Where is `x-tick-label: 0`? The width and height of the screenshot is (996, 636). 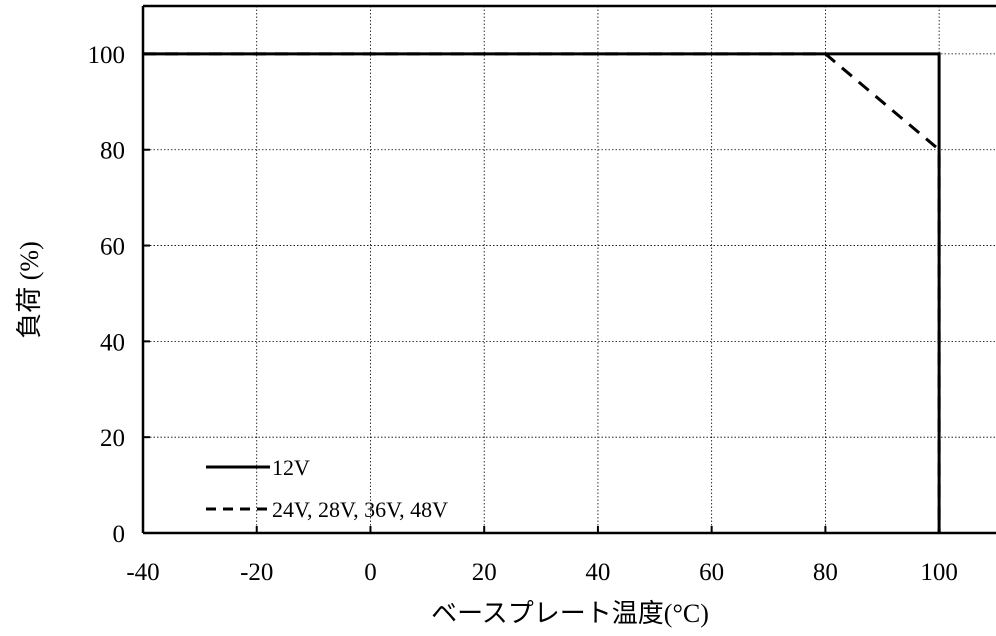 x-tick-label: 0 is located at coordinates (370, 572).